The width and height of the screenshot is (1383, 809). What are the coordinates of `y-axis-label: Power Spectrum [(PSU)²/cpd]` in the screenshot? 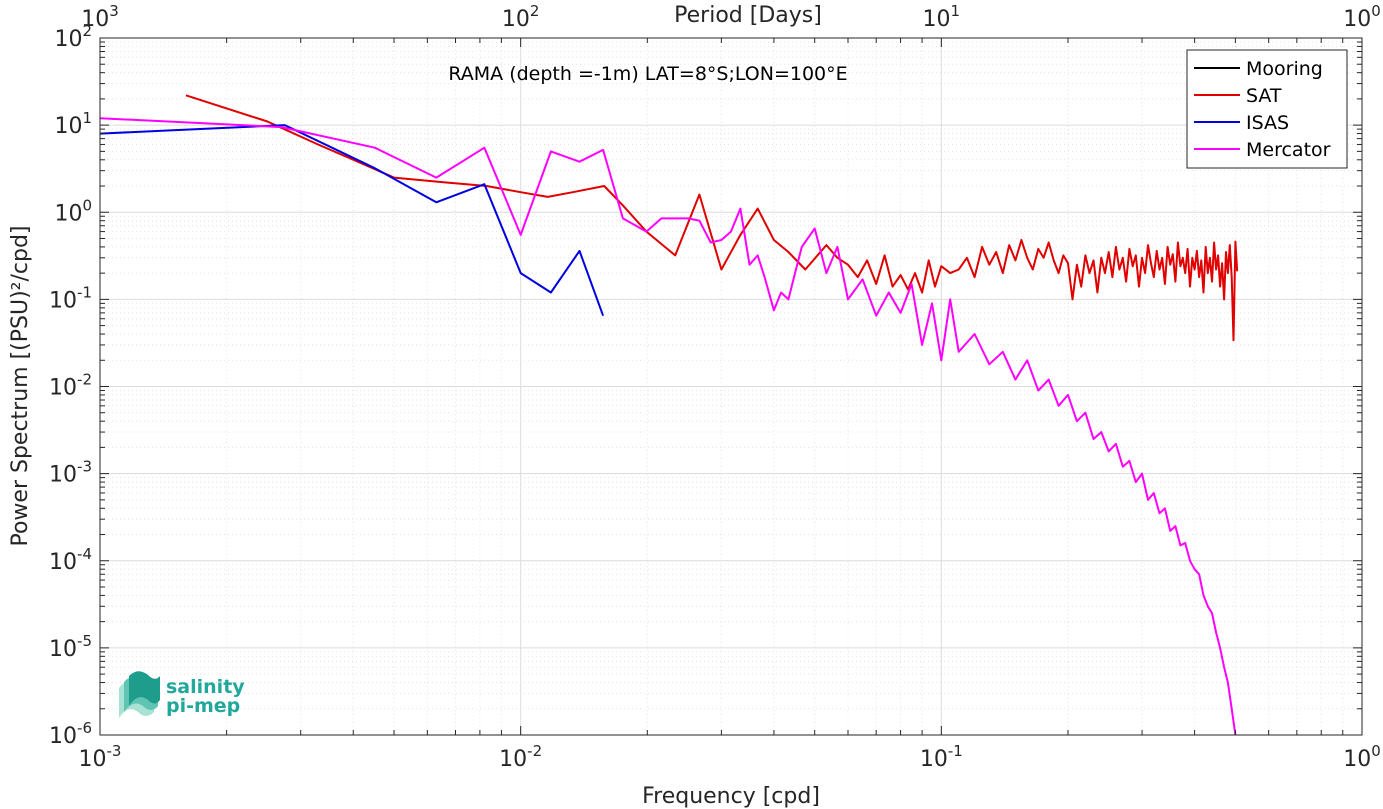 It's located at (20, 385).